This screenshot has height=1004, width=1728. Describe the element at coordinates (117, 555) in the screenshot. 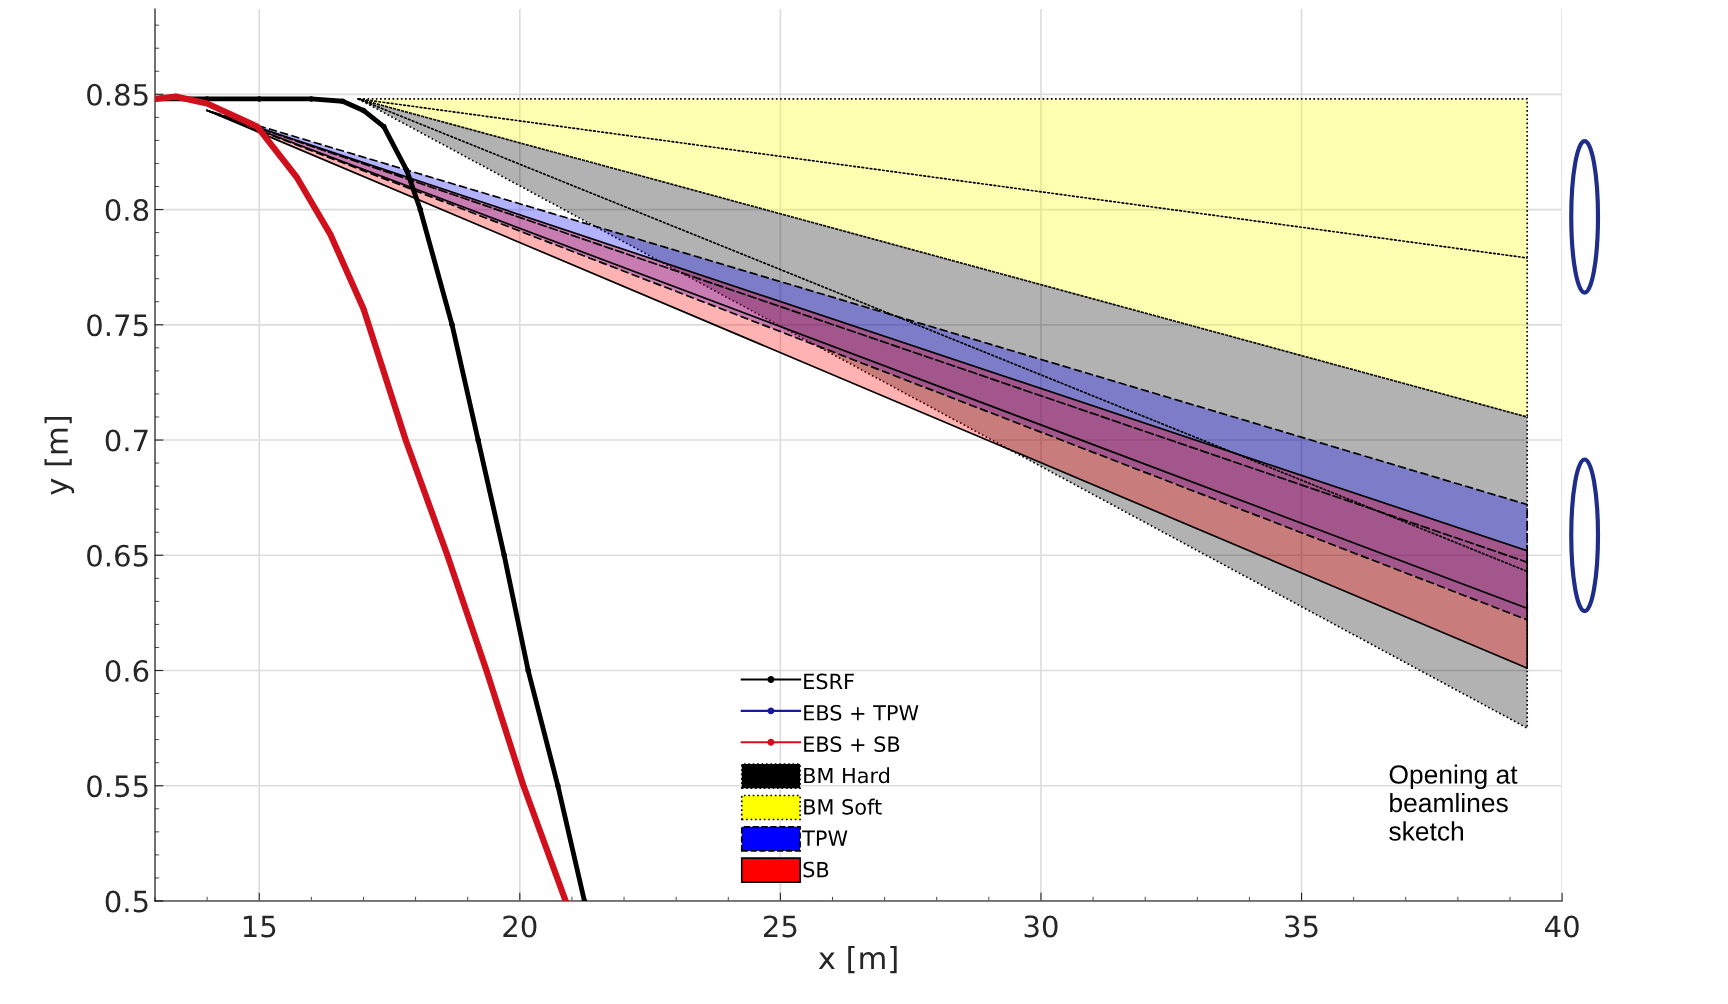

I see `y-tick-label: 0.65` at that location.